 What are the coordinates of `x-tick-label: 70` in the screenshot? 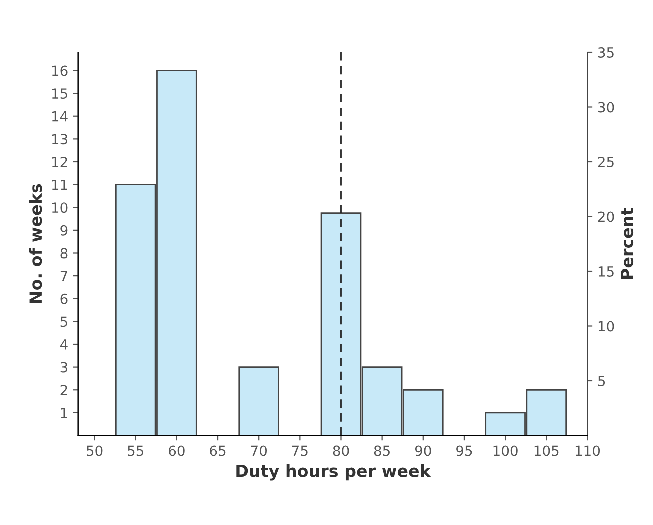 It's located at (259, 451).